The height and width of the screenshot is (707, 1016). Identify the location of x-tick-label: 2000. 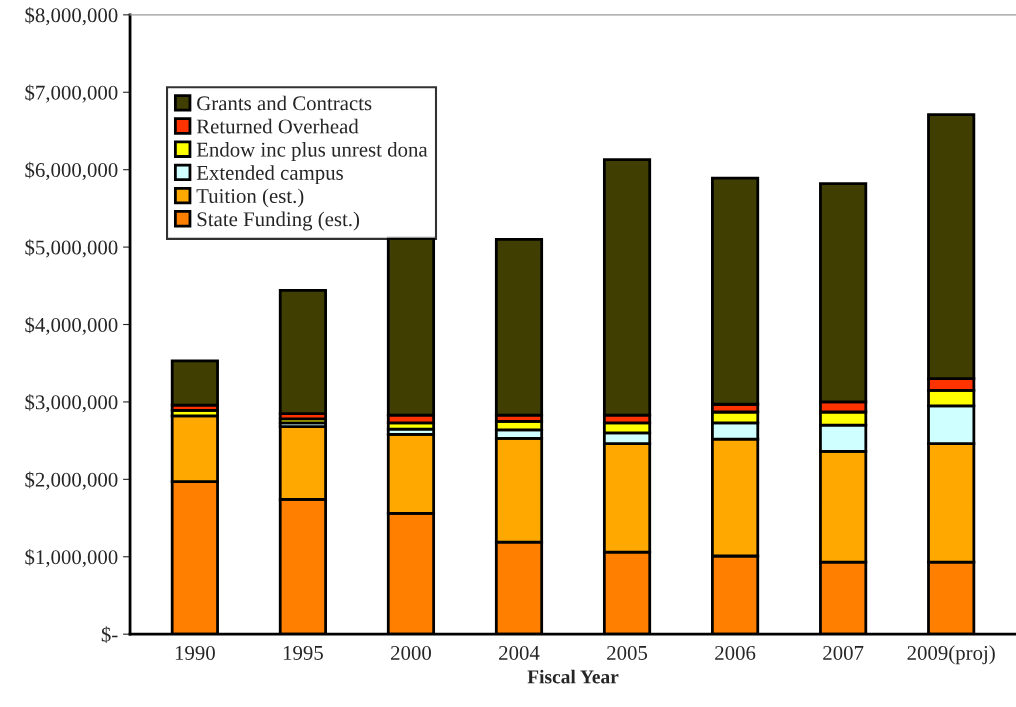
(411, 652).